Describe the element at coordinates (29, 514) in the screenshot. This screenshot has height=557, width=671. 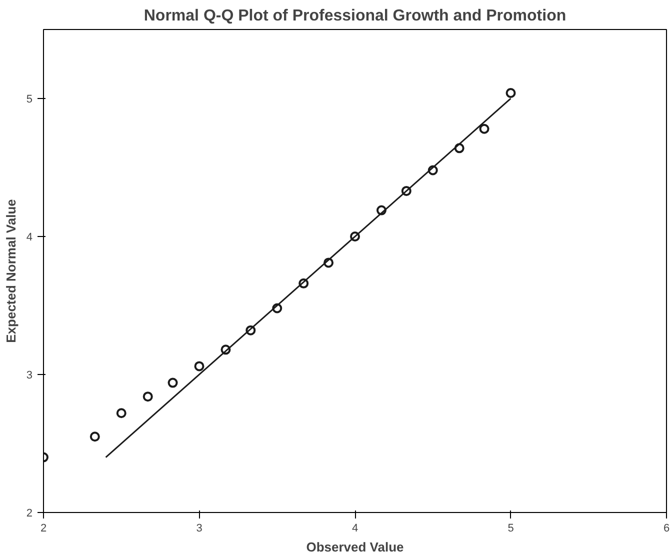
I see `y-tick-label: 2` at that location.